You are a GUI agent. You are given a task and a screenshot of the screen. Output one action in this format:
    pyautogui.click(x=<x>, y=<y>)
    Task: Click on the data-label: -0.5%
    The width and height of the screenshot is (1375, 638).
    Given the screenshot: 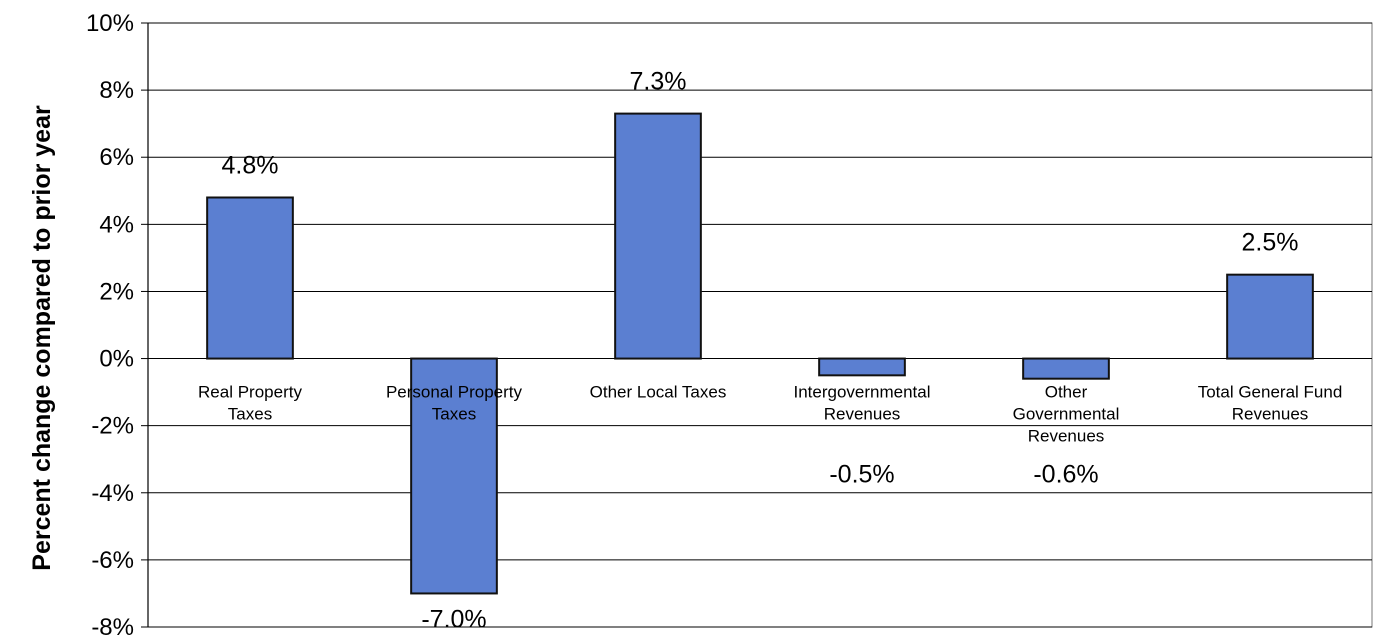 What is the action you would take?
    pyautogui.click(x=861, y=475)
    